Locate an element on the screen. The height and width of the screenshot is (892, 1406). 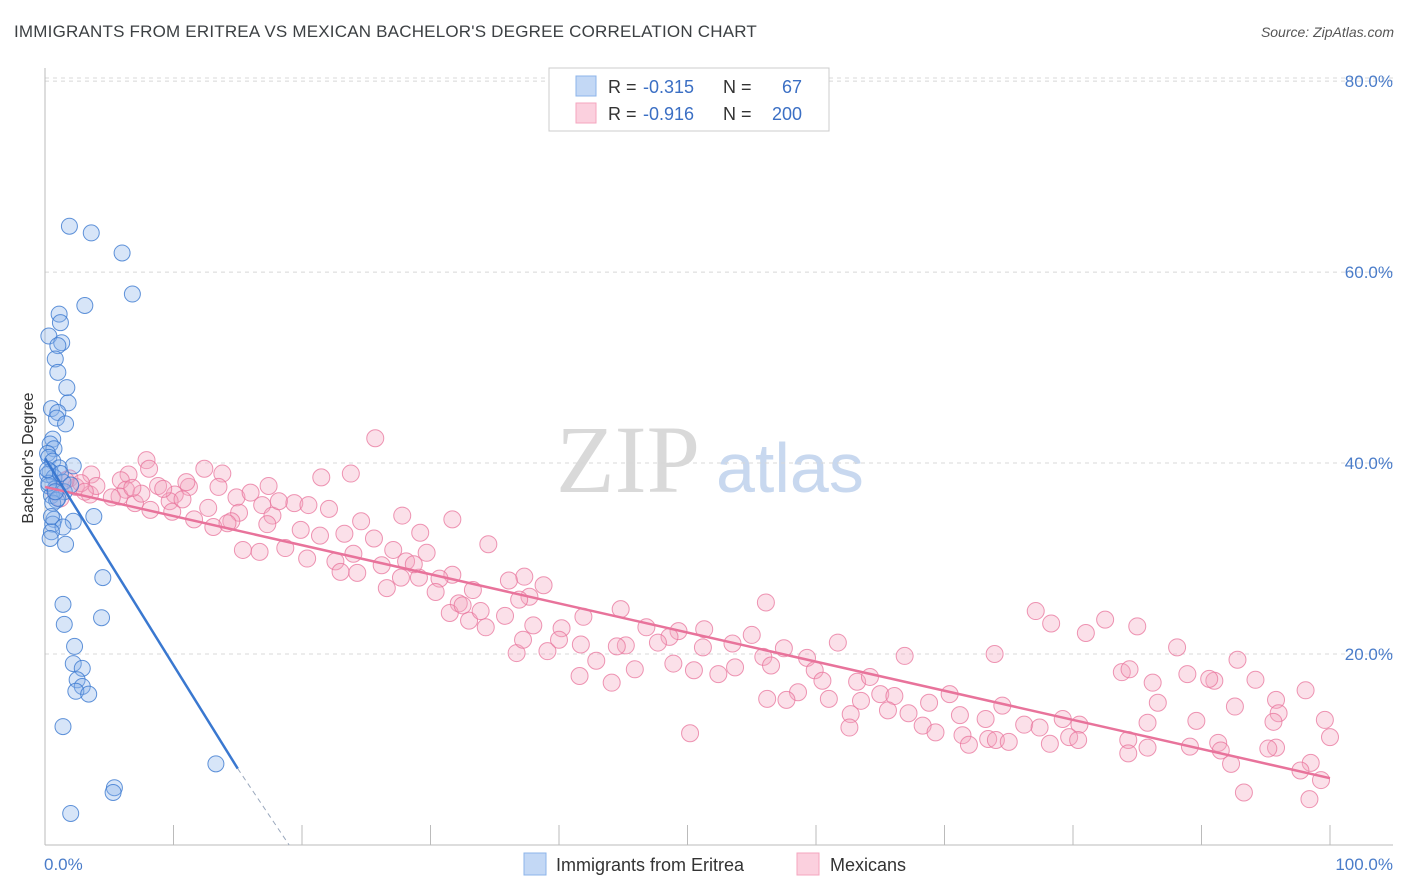
series-legend: Immigrants from Eritrea Mexicans is located at coordinates (714, 864).